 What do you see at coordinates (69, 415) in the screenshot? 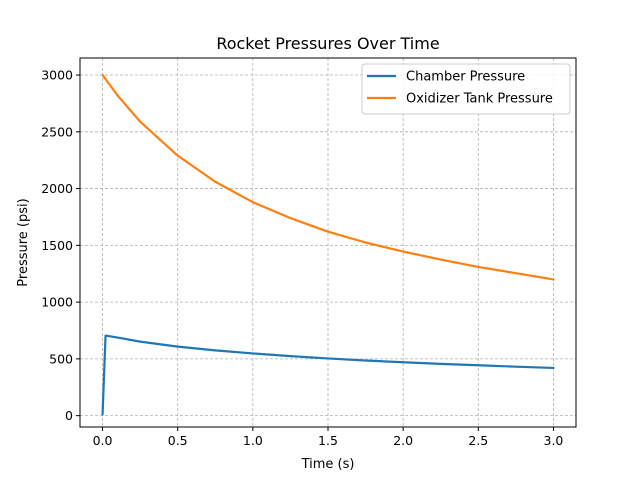
I see `y-tick-label: 0` at bounding box center [69, 415].